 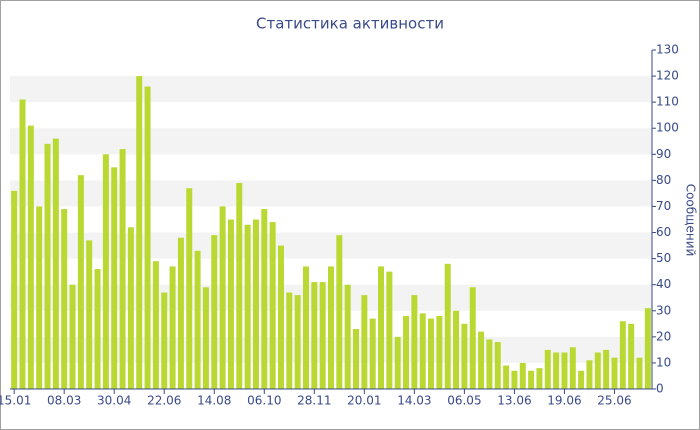 What do you see at coordinates (564, 401) in the screenshot?
I see `x-tick-label: 19.06` at bounding box center [564, 401].